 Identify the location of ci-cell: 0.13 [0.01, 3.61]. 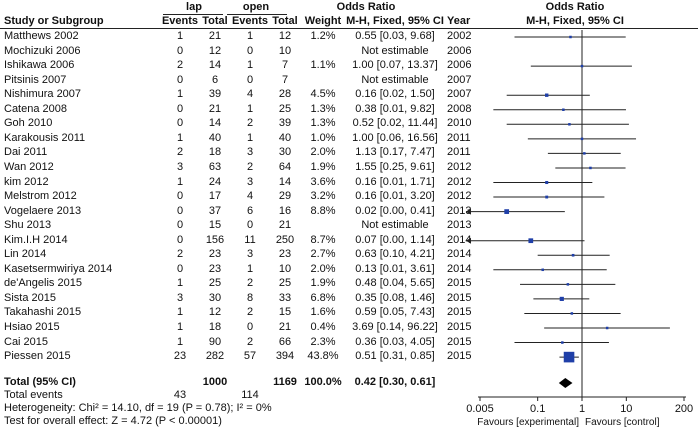
(395, 268).